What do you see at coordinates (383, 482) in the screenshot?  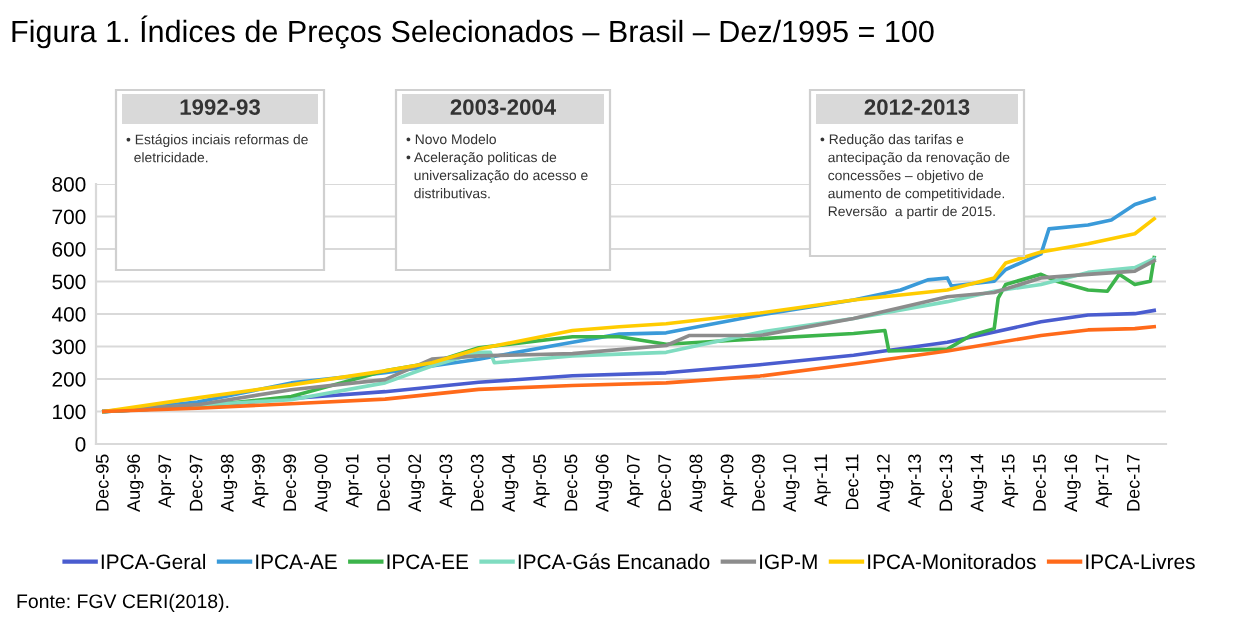 I see `x-tick-label: Dec-01` at bounding box center [383, 482].